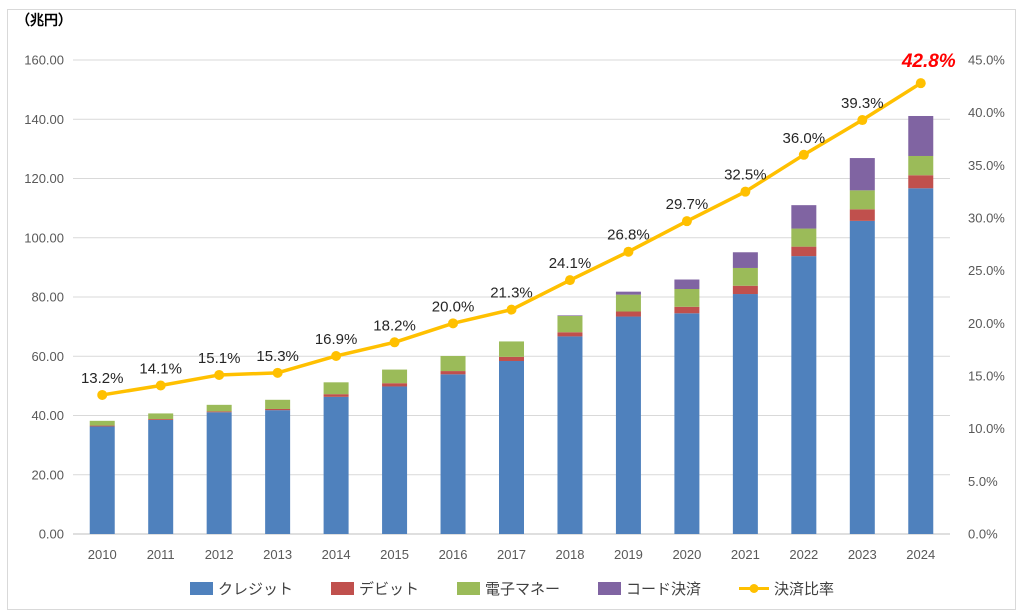  Describe the element at coordinates (336, 395) in the screenshot. I see `bar-segment-デビット-2014` at that location.